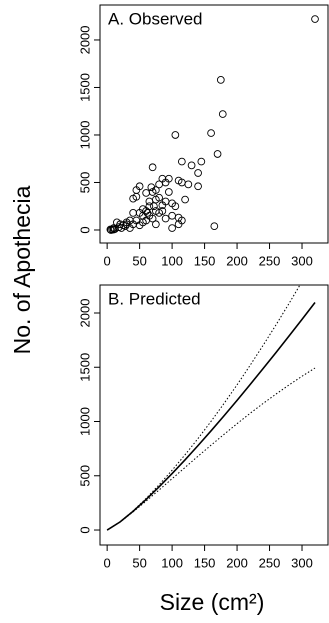 Image resolution: width=329 pixels, height=623 pixels. Describe the element at coordinates (154, 298) in the screenshot. I see `panel-title: B. Predicted` at that location.